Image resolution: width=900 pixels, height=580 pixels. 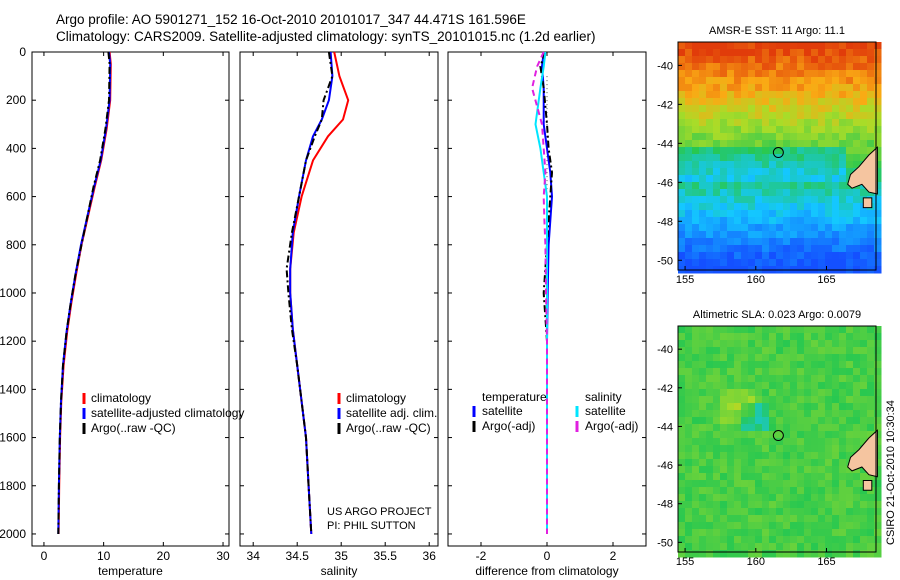 What do you see at coordinates (167, 413) in the screenshot?
I see `legend-entry: satellite-adjusted climatology` at bounding box center [167, 413].